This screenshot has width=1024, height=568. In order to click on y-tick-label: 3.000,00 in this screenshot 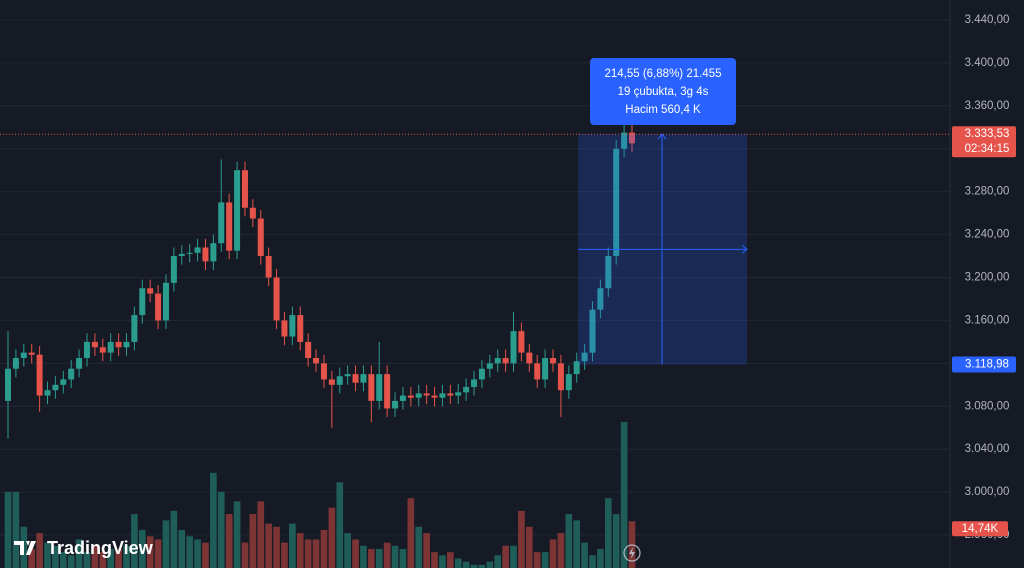, I will do `click(987, 492)`.